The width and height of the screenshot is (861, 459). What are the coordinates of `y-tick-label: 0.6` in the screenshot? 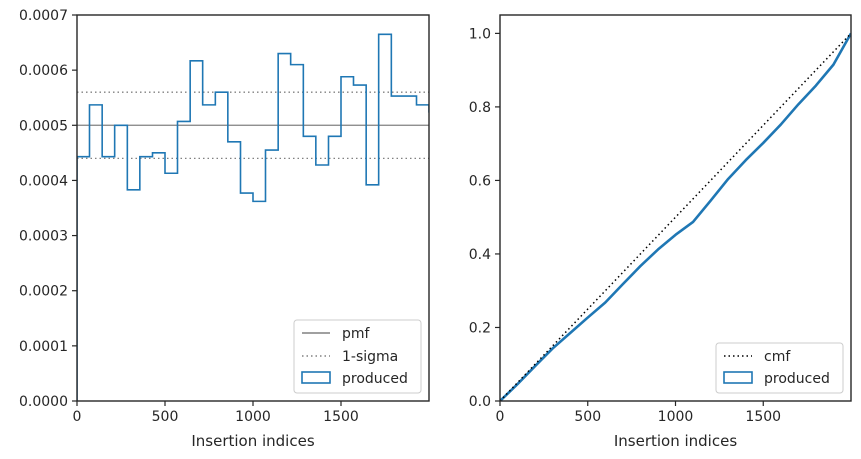 It's located at (480, 181).